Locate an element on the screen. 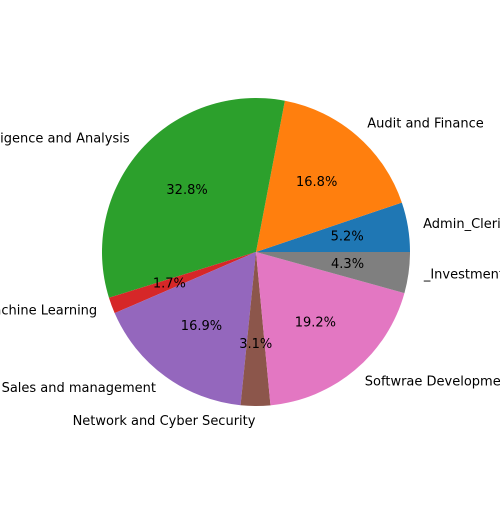 This screenshot has height=505, width=500. pie-percent-label: 5.2% is located at coordinates (347, 236).